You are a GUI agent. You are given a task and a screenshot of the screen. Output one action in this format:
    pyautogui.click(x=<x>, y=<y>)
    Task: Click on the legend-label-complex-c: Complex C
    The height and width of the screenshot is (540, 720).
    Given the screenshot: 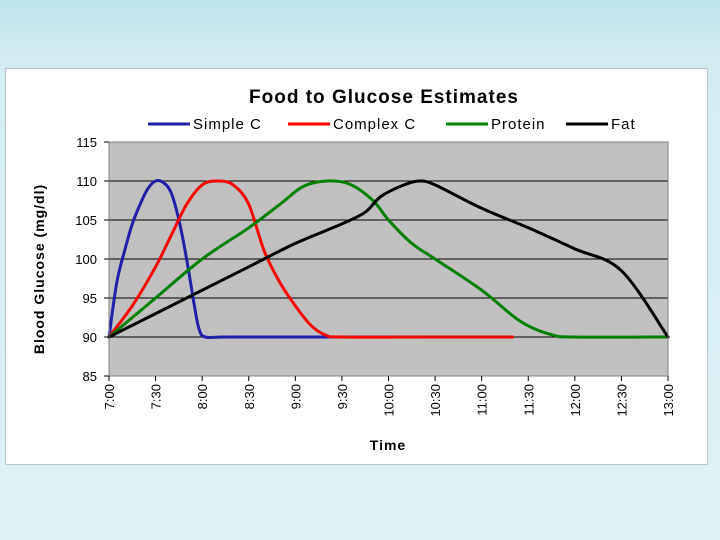 What is the action you would take?
    pyautogui.click(x=374, y=124)
    